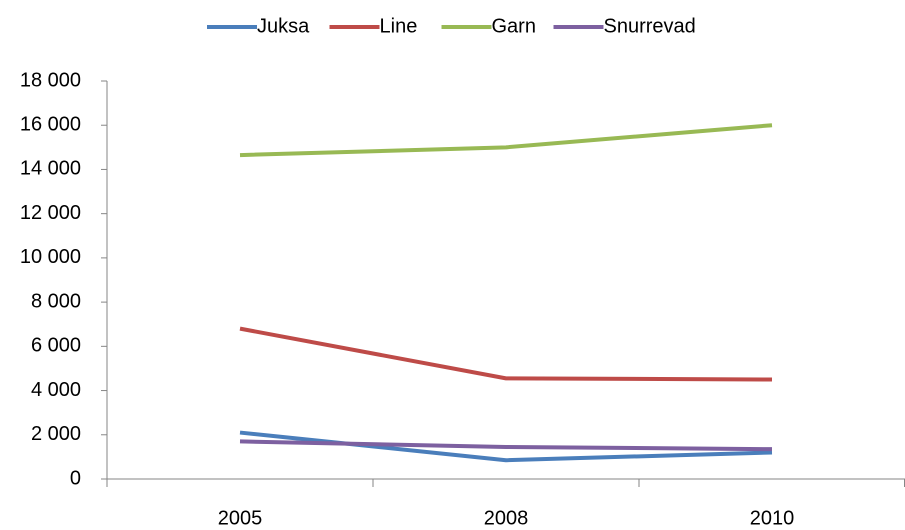  Describe the element at coordinates (50, 169) in the screenshot. I see `y-tick-label: 14 000` at that location.